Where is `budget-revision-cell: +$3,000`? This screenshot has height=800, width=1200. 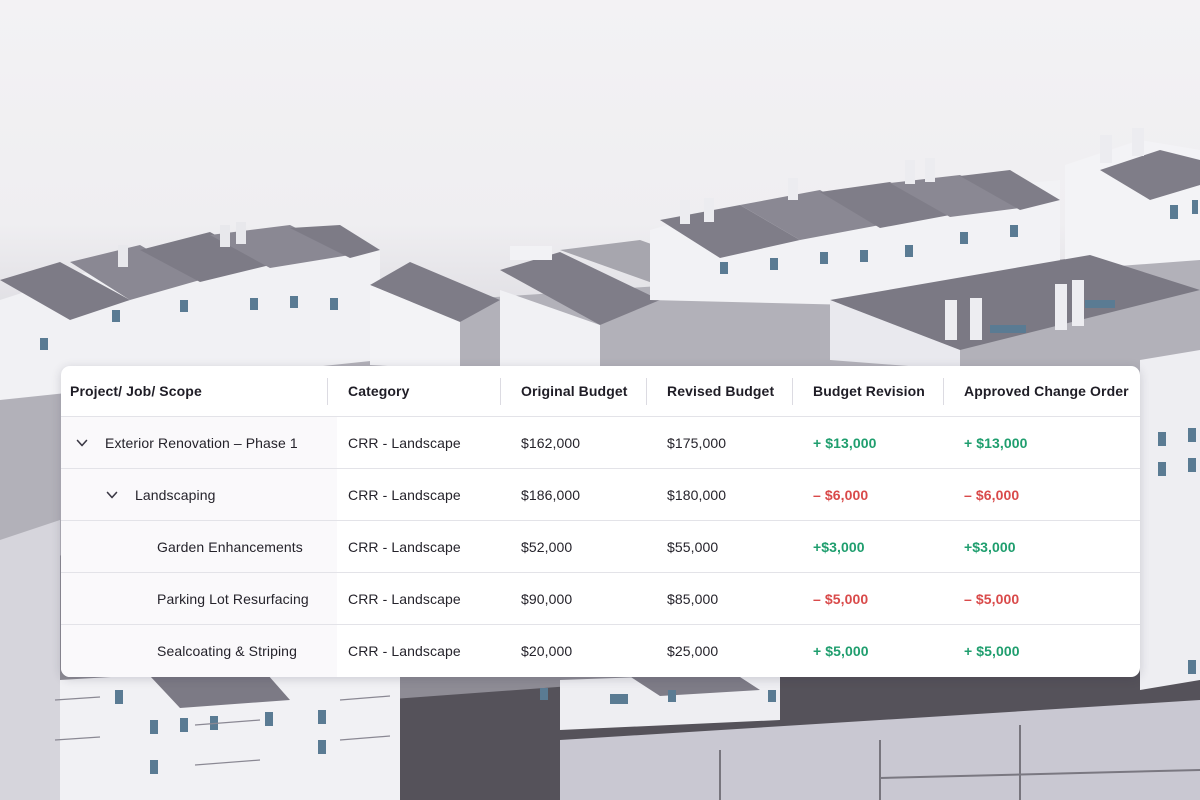 budget-revision-cell: +$3,000 is located at coordinates (839, 546).